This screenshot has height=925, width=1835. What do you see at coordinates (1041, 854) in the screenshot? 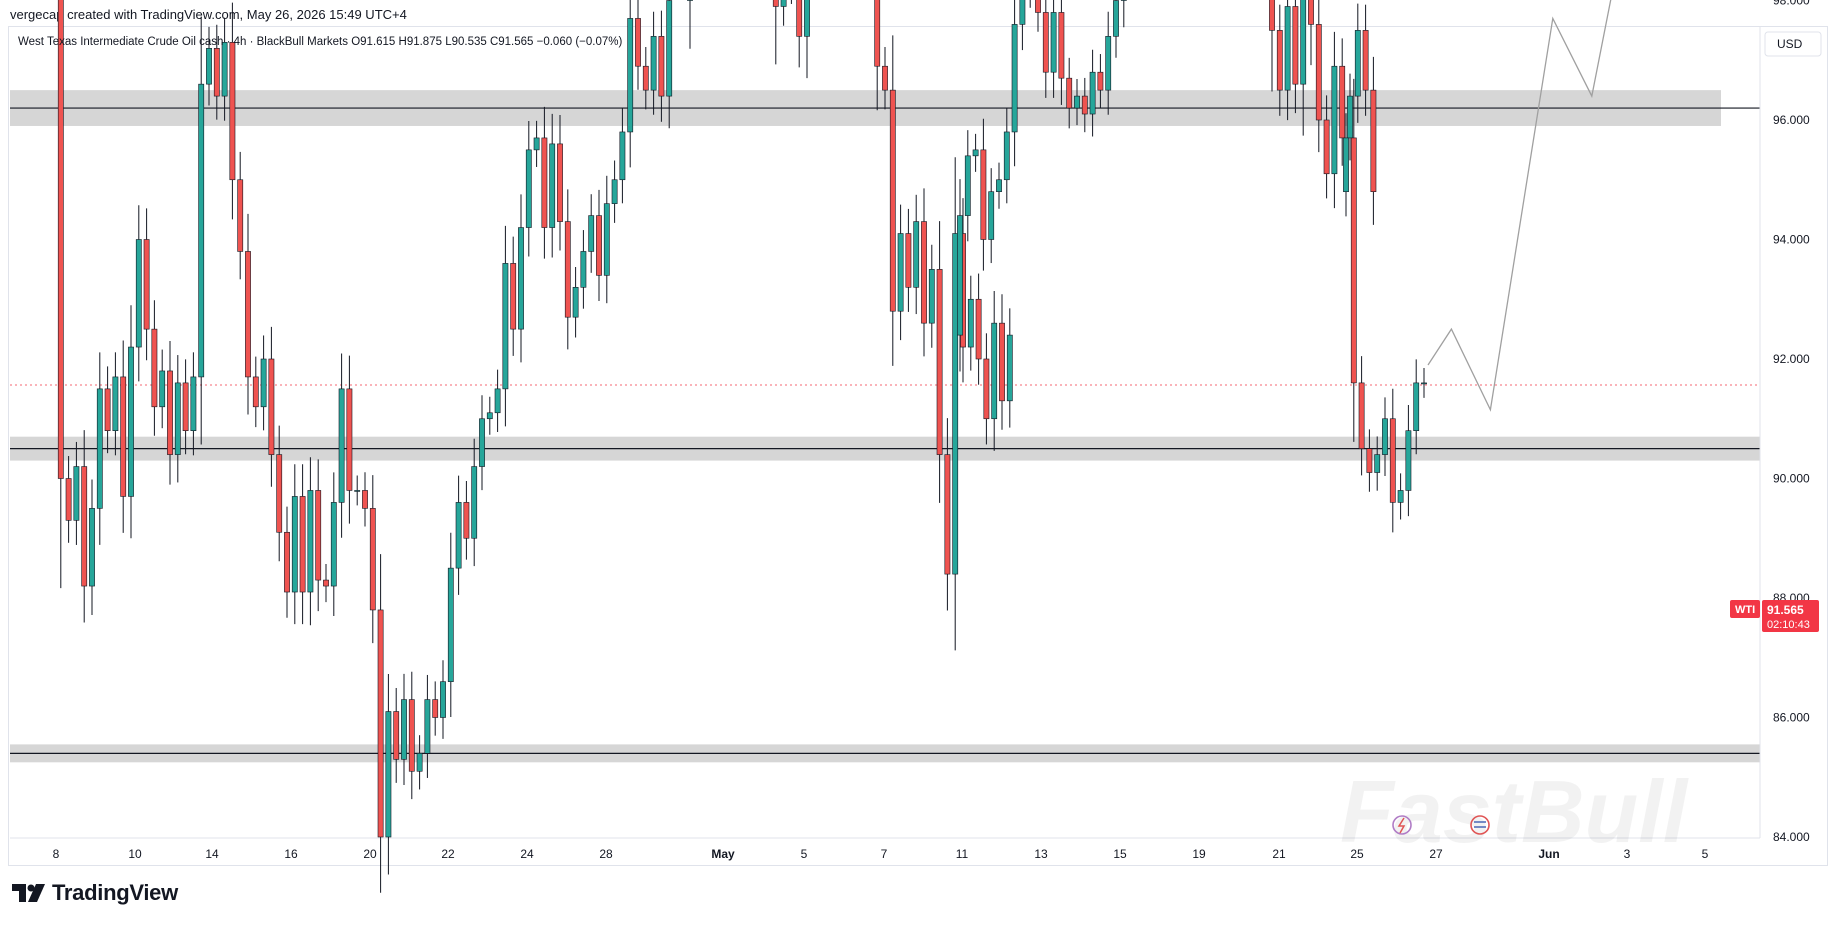
I see `x-tick-label-12: 13` at bounding box center [1041, 854].